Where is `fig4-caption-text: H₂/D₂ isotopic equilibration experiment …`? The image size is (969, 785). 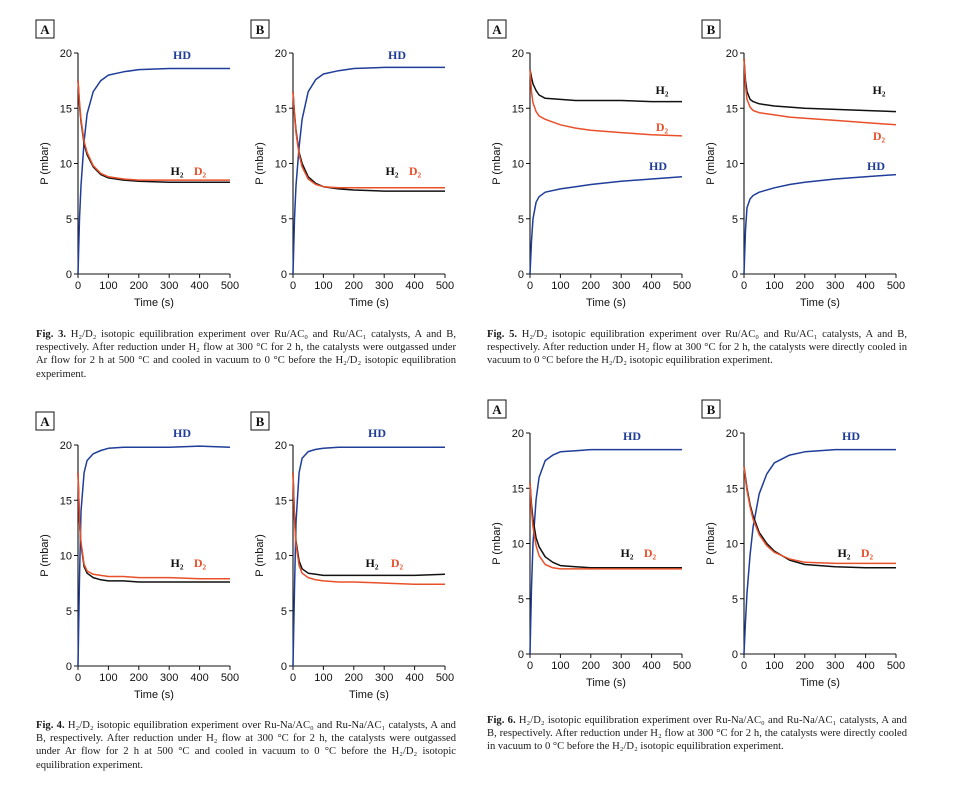
fig4-caption-text: H₂/D₂ isotopic equilibration experiment … is located at coordinates (246, 745).